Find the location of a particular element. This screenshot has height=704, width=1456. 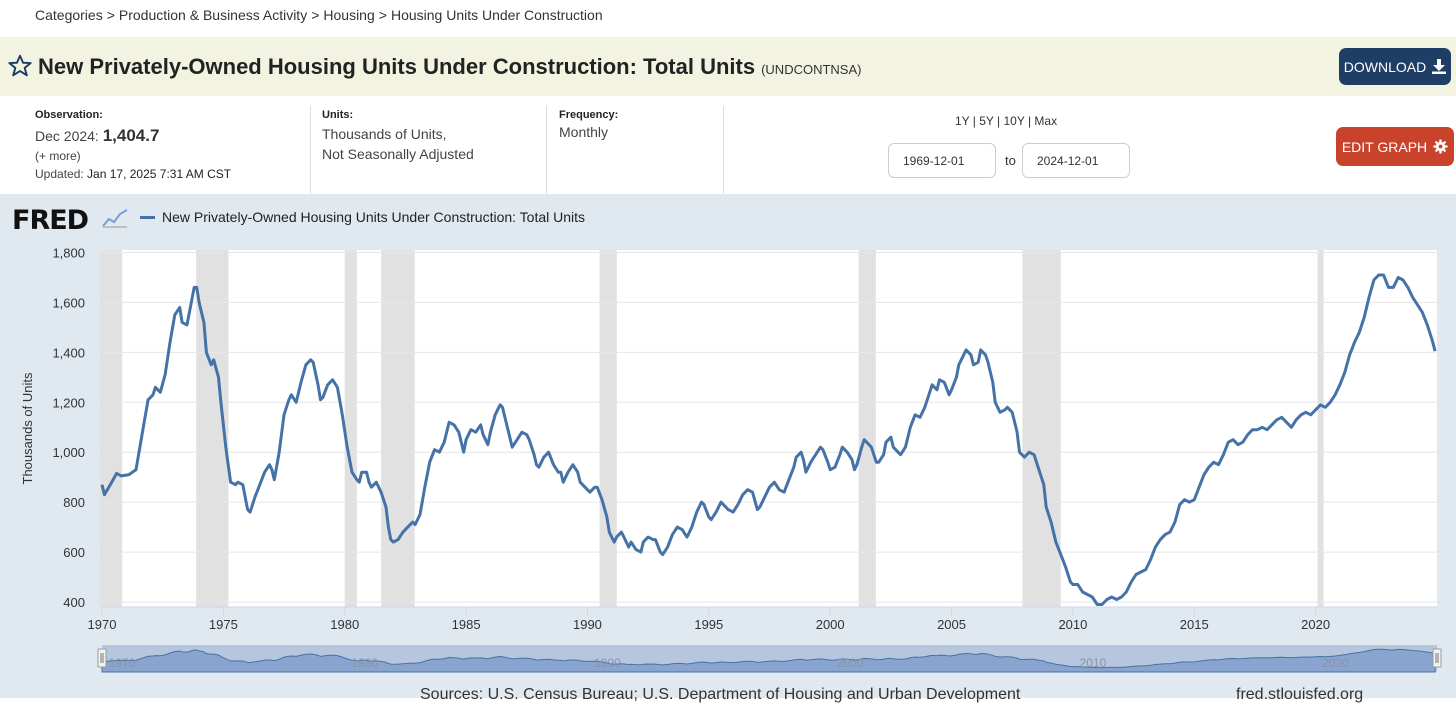

x-tick-label: 1990 is located at coordinates (587, 624).